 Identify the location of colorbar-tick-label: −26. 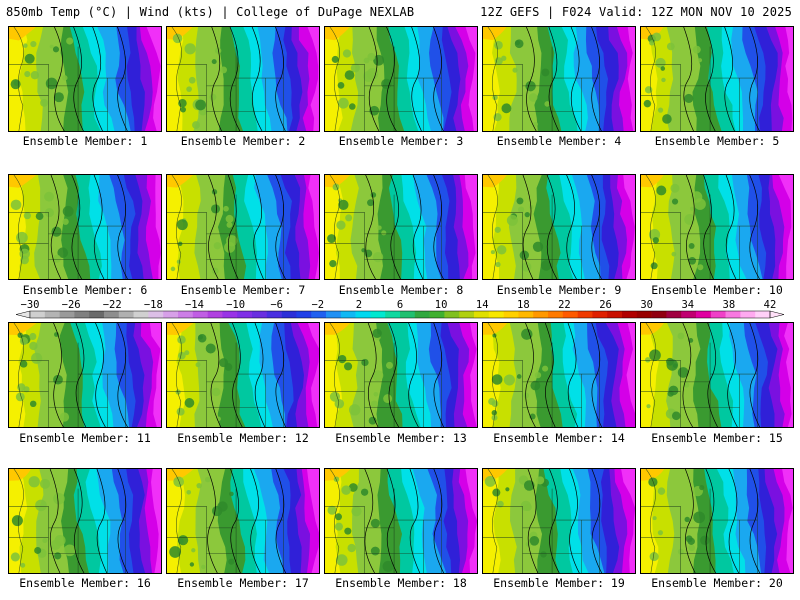
(71, 305).